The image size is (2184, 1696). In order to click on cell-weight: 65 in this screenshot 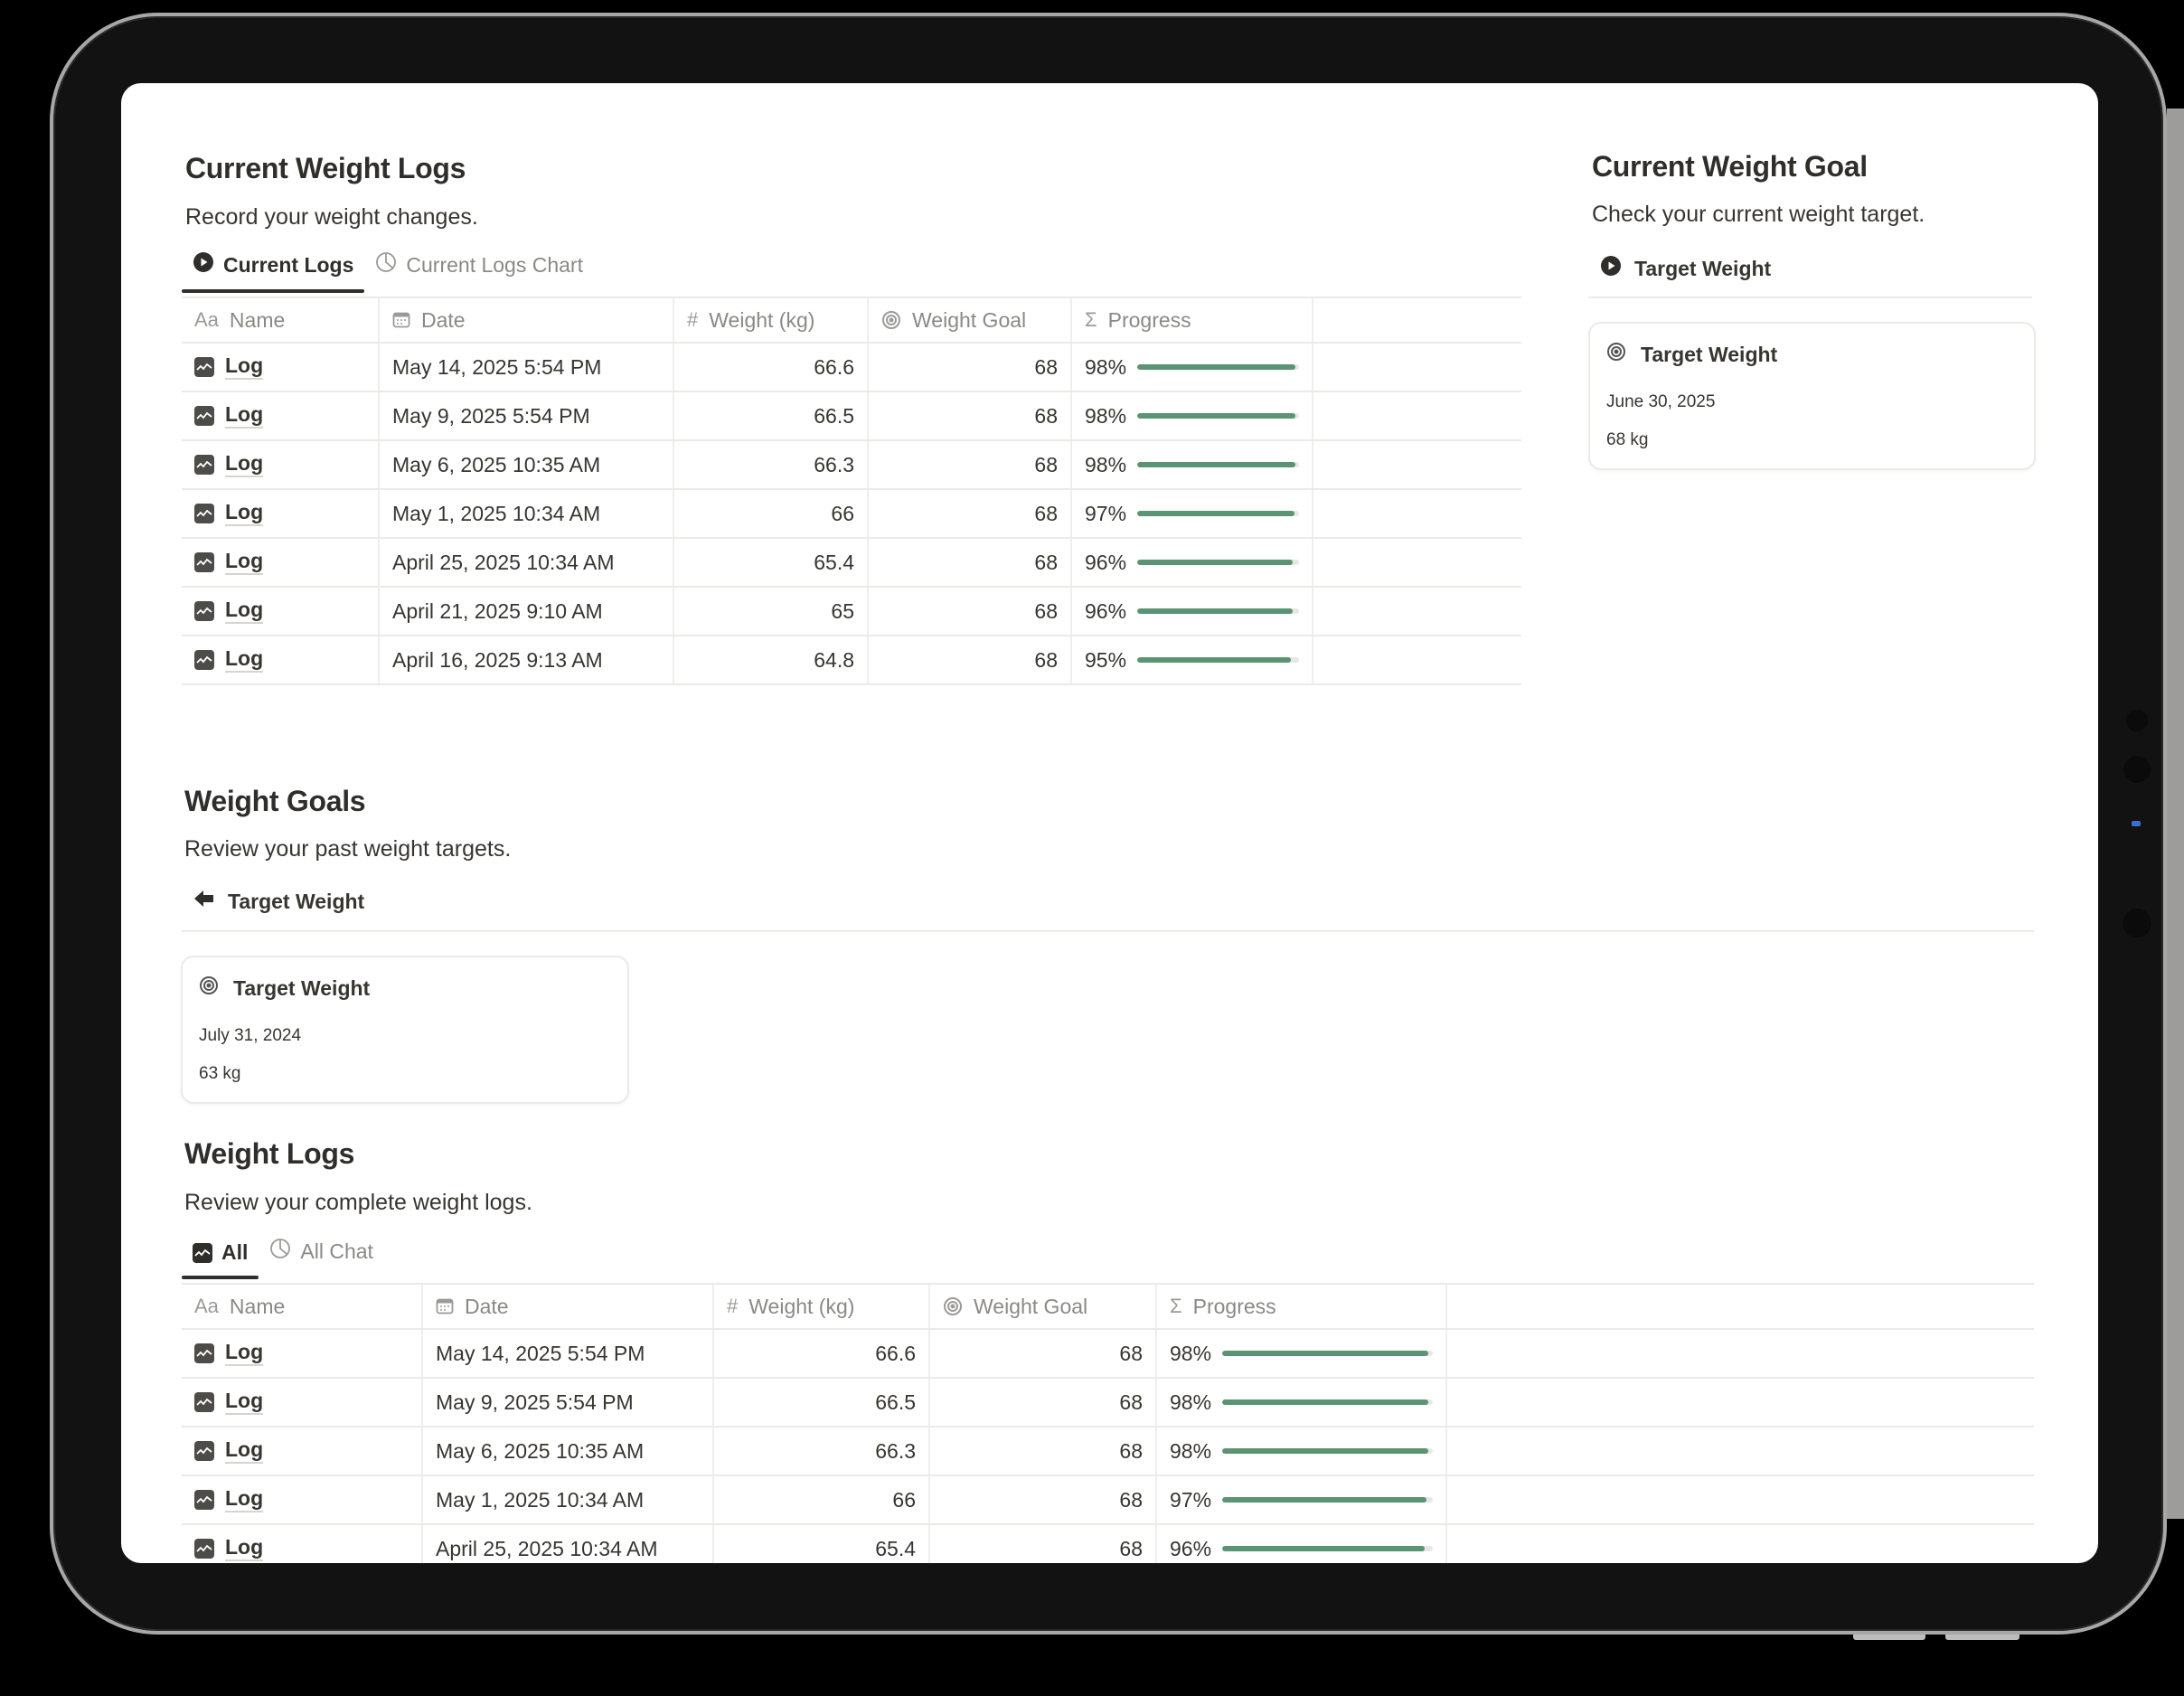, I will do `click(771, 611)`.